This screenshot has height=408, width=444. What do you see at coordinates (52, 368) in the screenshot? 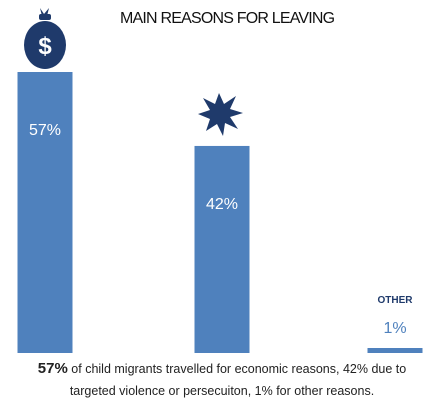
I see `caption-highlight: 57%` at bounding box center [52, 368].